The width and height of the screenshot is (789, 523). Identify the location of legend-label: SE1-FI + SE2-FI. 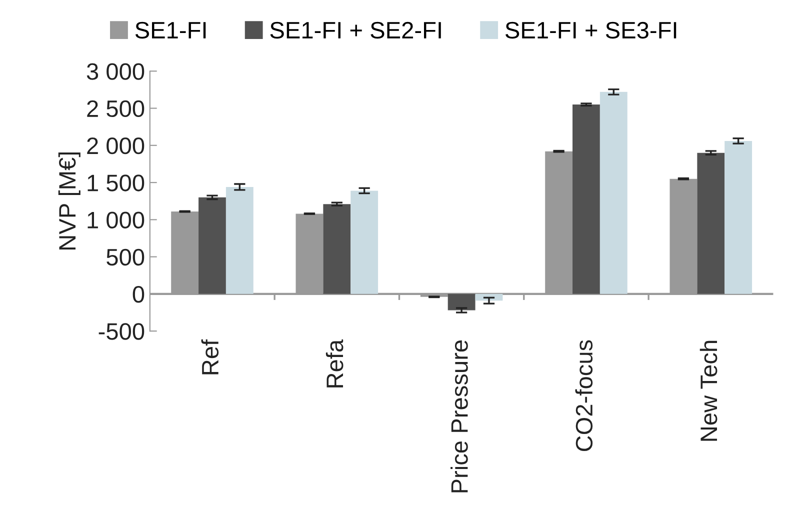
(355, 30).